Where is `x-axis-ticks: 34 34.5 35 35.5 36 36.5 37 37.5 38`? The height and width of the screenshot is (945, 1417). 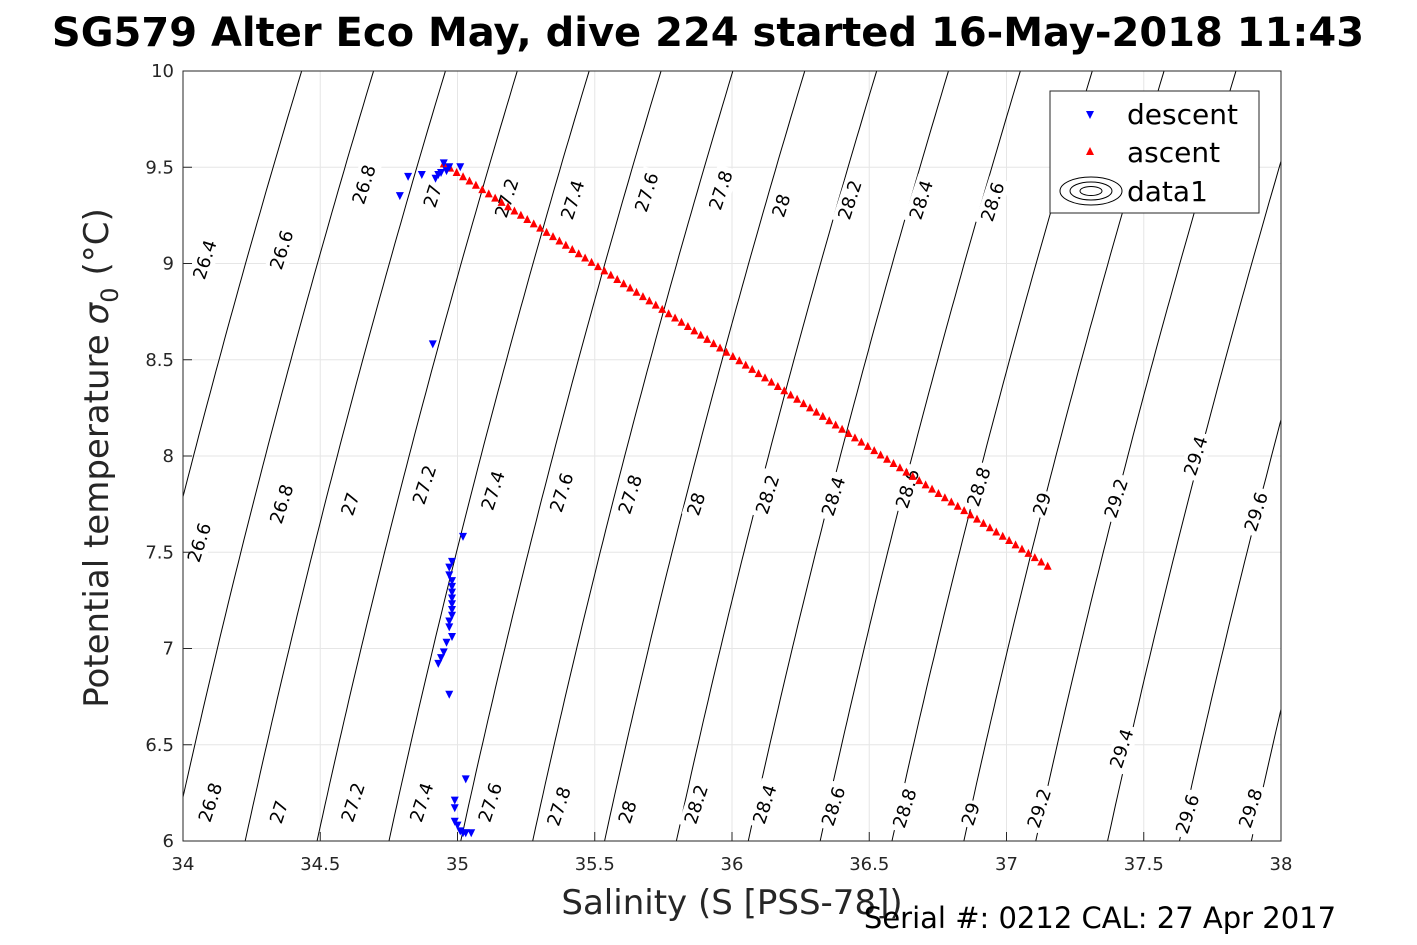
x-axis-ticks: 34 34.5 35 35.5 36 36.5 37 37.5 38 is located at coordinates (732, 853).